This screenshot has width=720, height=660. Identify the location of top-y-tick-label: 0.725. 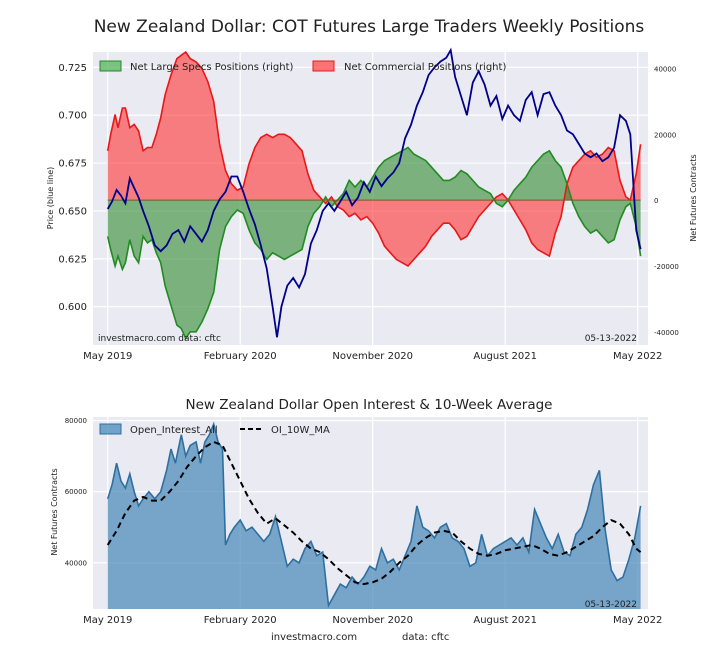
(72, 68).